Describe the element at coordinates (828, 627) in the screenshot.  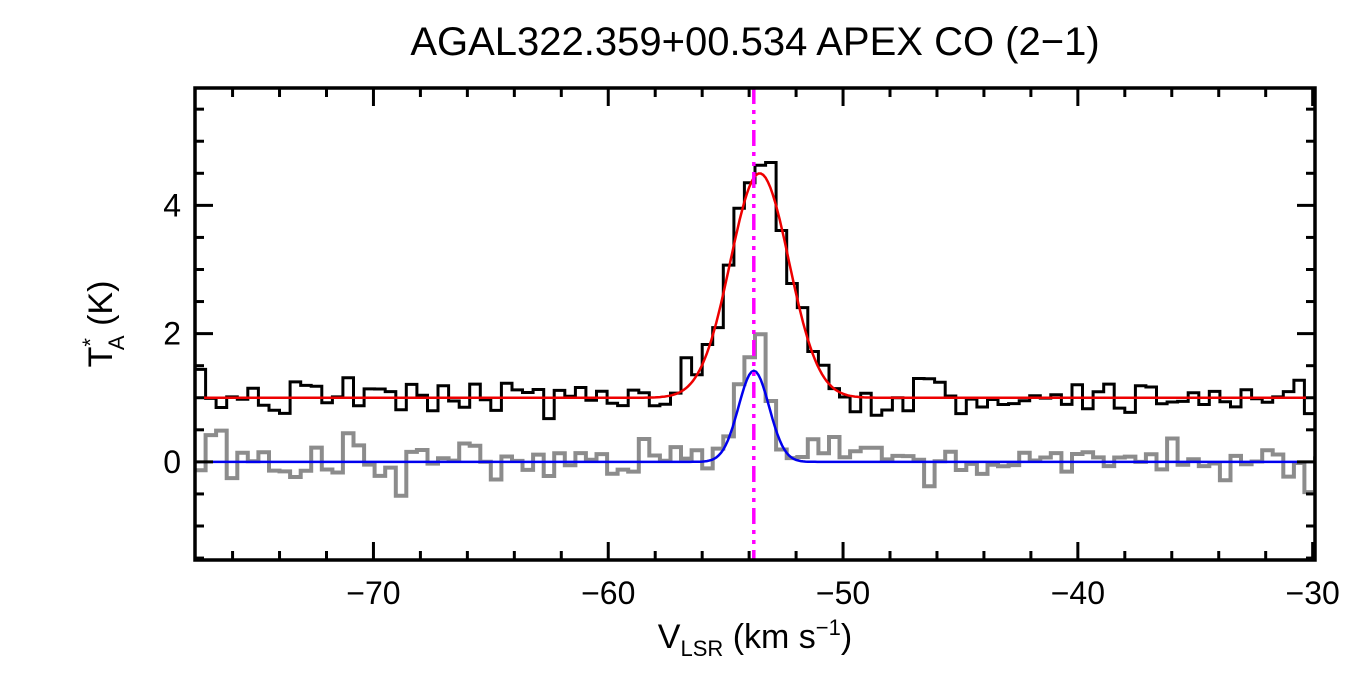
I see `x-label-exponent: −1` at that location.